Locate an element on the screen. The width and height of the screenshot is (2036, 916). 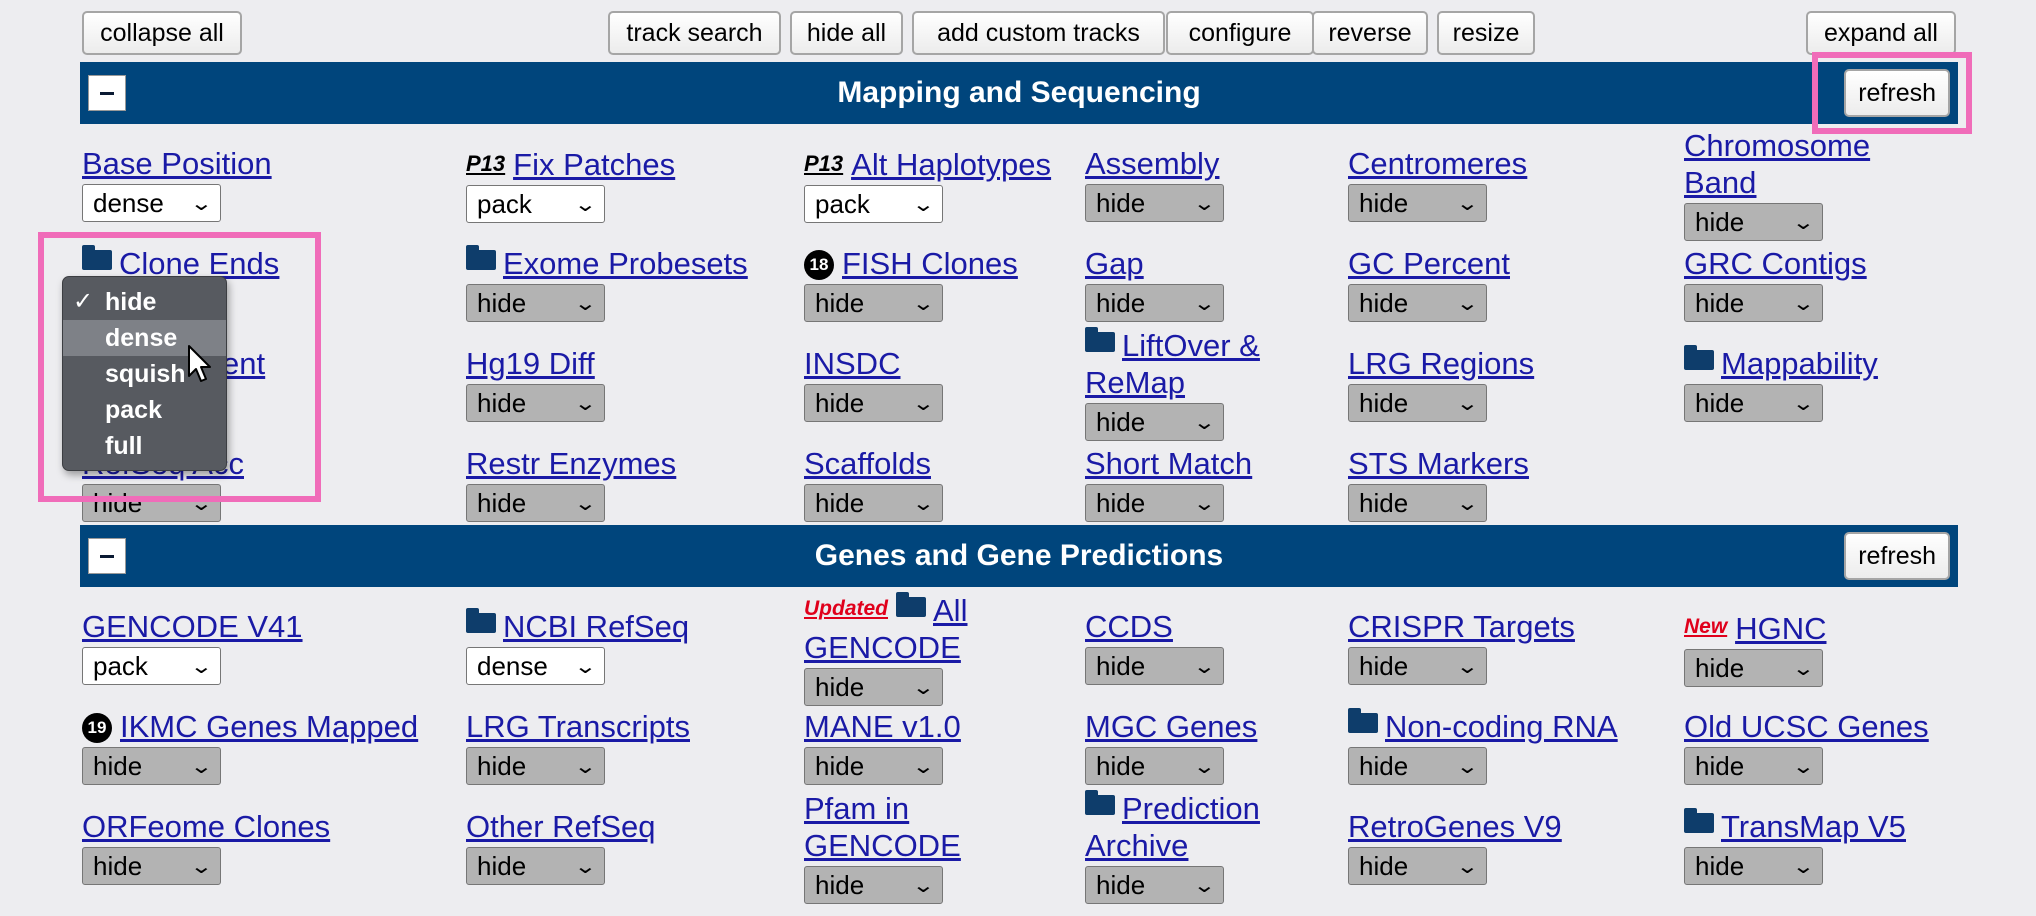
track-link: Assembly is located at coordinates (1152, 163).